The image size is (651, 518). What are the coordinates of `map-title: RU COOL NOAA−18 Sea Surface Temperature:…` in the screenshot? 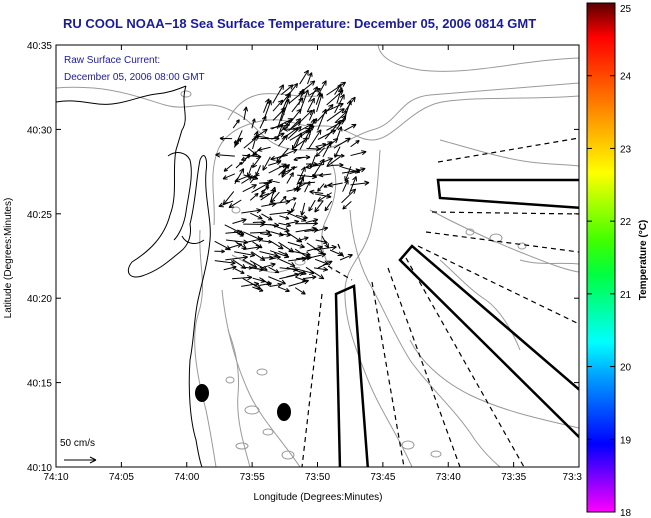 It's located at (299, 23).